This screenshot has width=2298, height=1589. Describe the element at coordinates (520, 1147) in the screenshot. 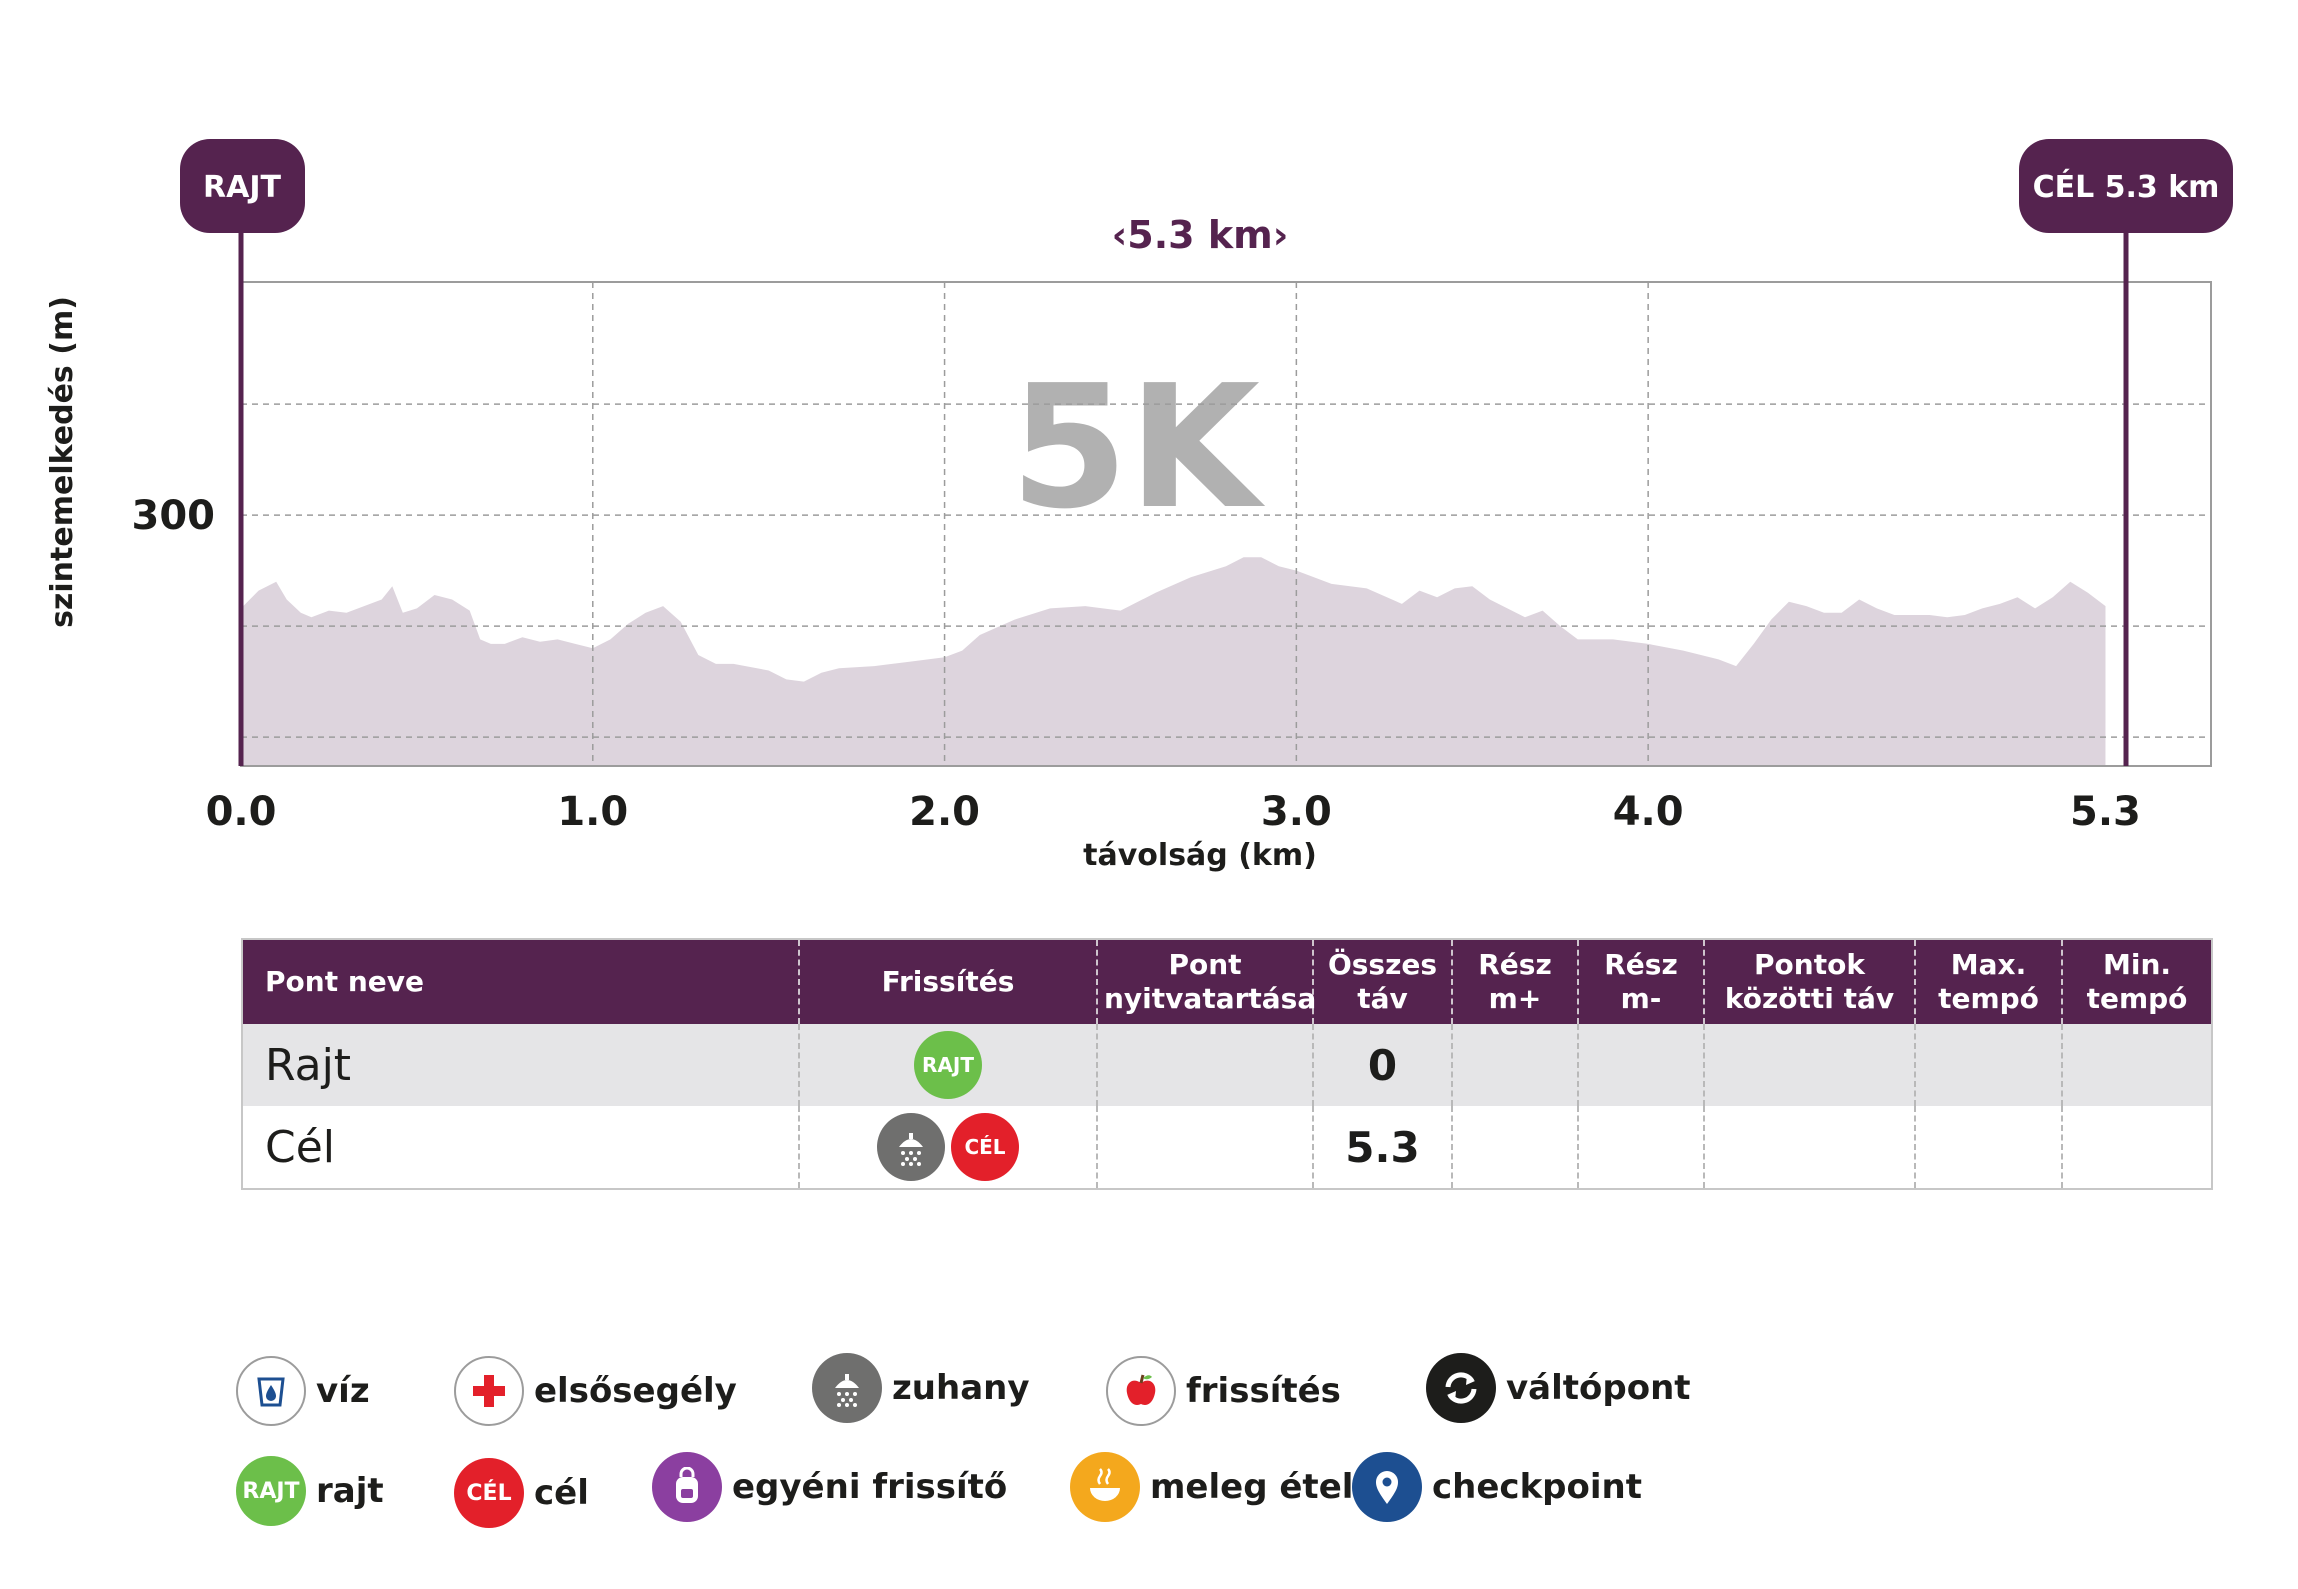

I see `point-name: Cél` at that location.